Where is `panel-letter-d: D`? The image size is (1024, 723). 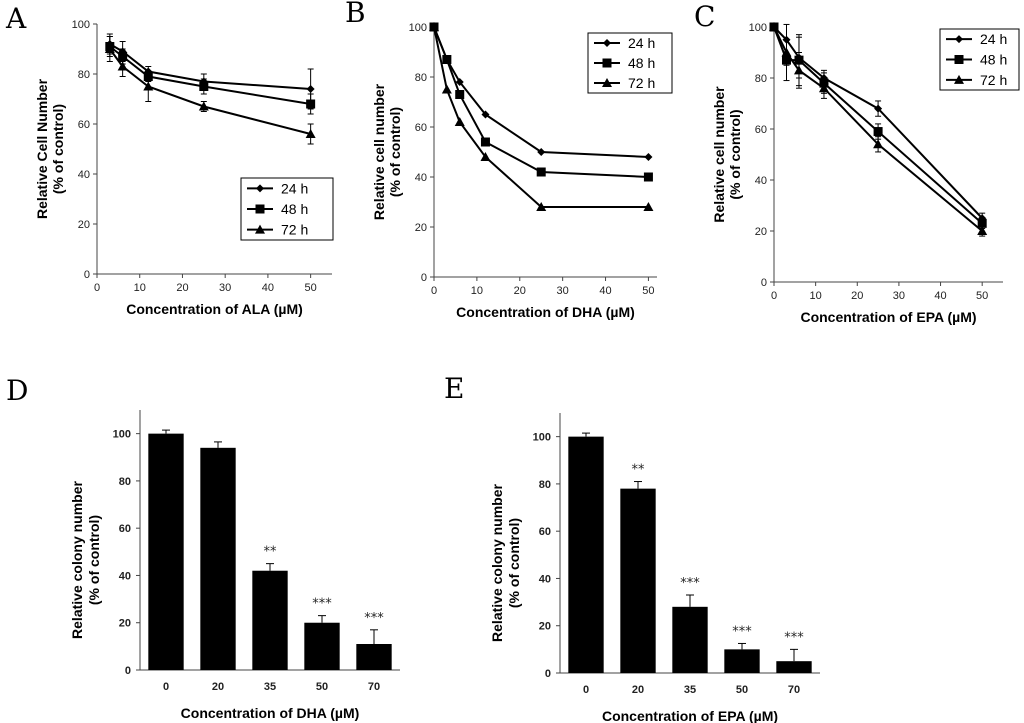 panel-letter-d: D is located at coordinates (17, 390).